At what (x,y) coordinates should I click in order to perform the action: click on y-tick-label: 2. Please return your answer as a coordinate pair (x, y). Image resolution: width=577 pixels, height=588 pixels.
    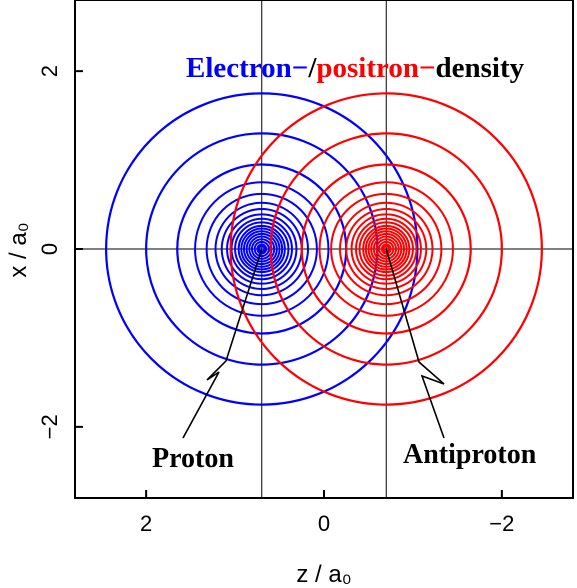
    Looking at the image, I should click on (49, 71).